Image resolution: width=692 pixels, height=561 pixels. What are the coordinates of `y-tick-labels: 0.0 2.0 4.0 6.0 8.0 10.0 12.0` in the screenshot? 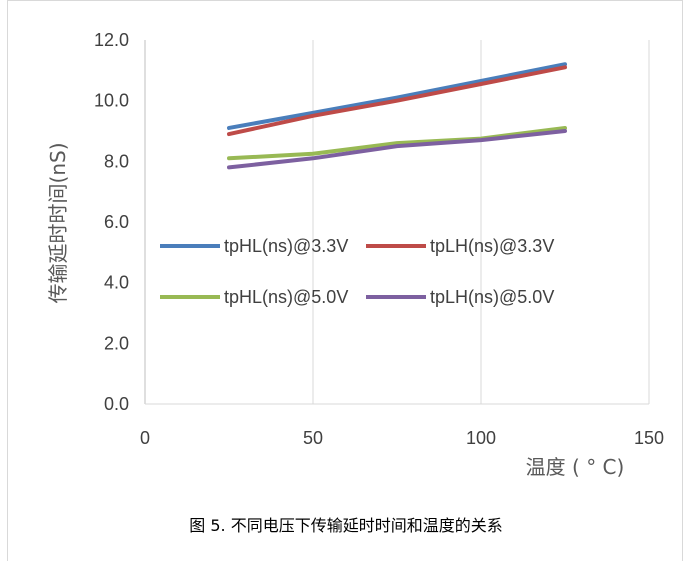 It's located at (111, 222).